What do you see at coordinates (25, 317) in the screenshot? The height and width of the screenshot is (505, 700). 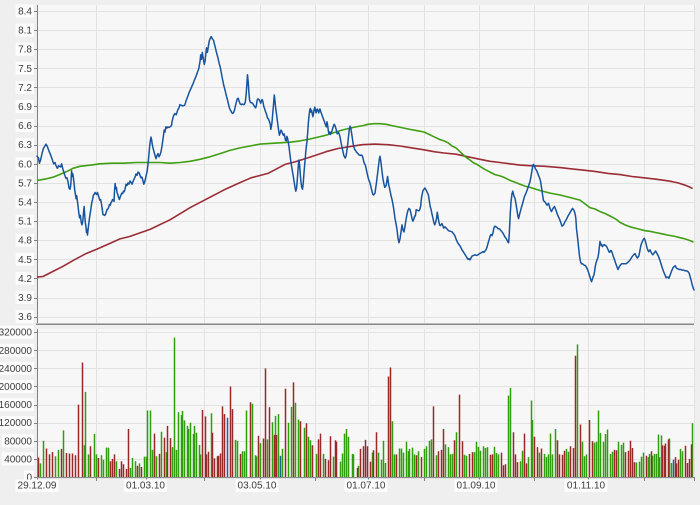 I see `svg-text: 3.6` at bounding box center [25, 317].